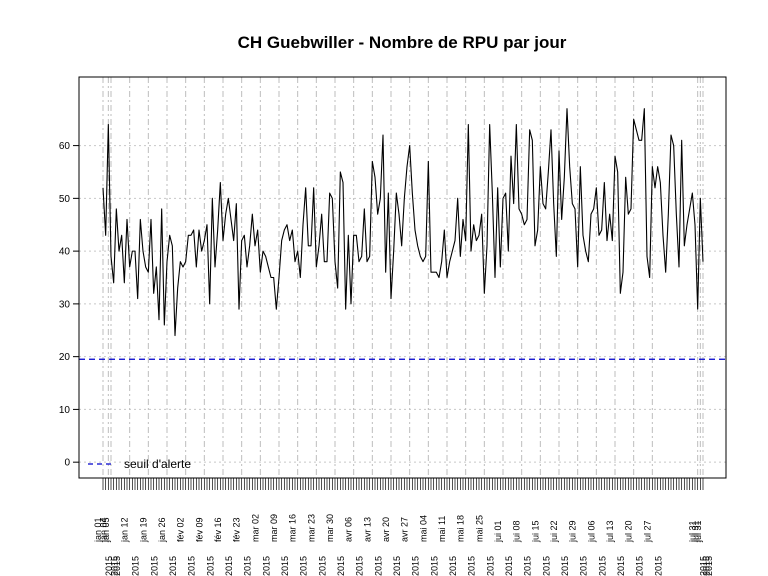  What do you see at coordinates (242, 546) in the screenshot?
I see `x-tick-label-9: fév 23 2015` at bounding box center [242, 546].